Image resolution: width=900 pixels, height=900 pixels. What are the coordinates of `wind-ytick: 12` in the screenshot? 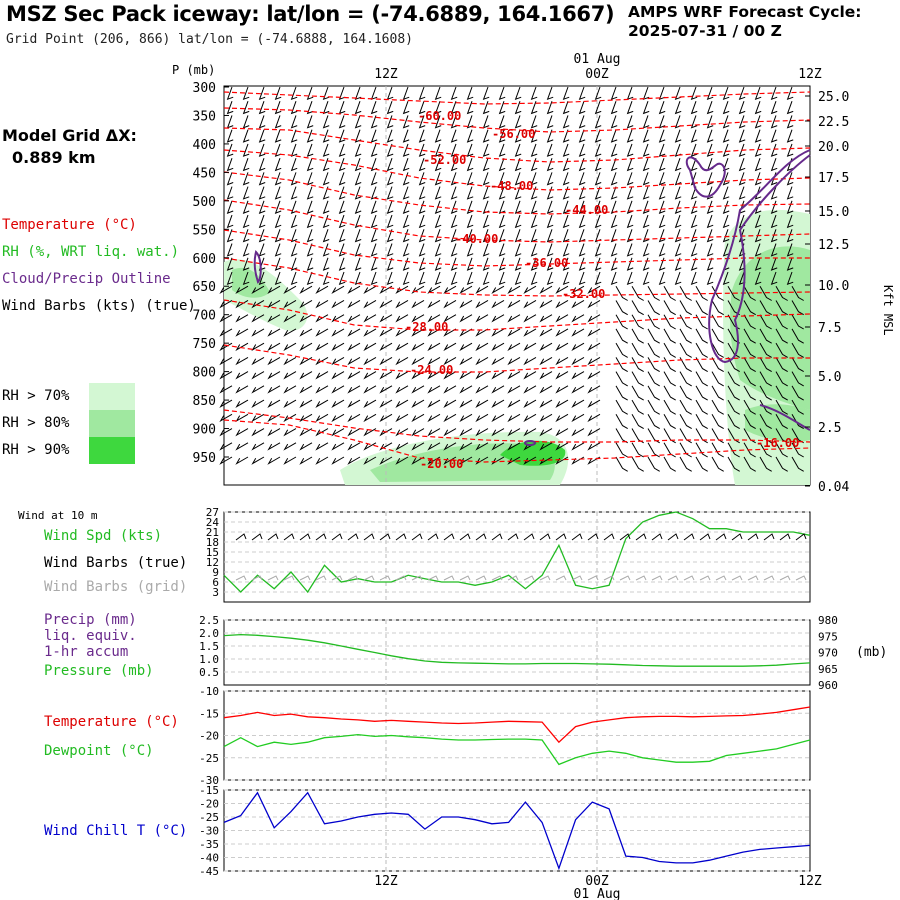 It's located at (212, 562).